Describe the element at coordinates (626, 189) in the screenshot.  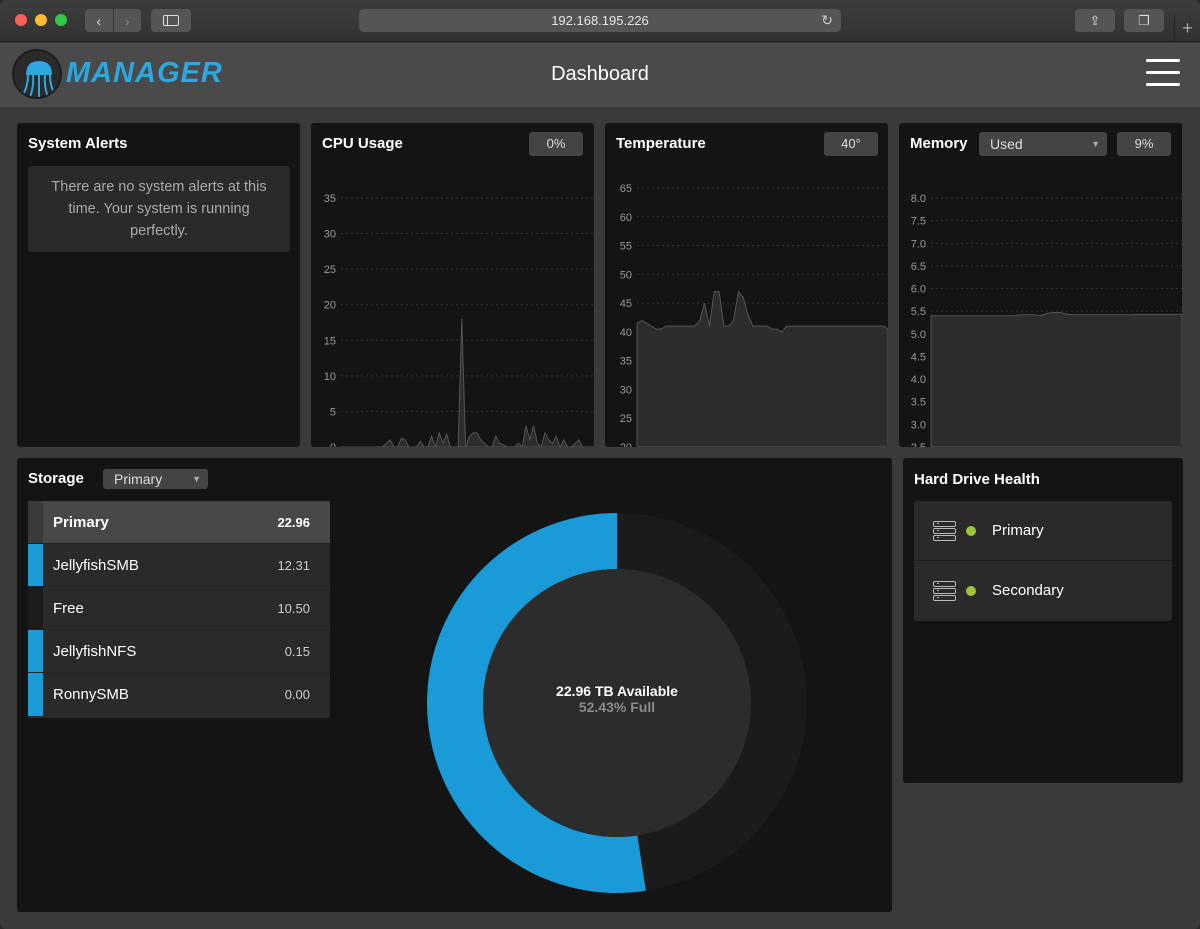
I see `y-tick-label: 65` at that location.